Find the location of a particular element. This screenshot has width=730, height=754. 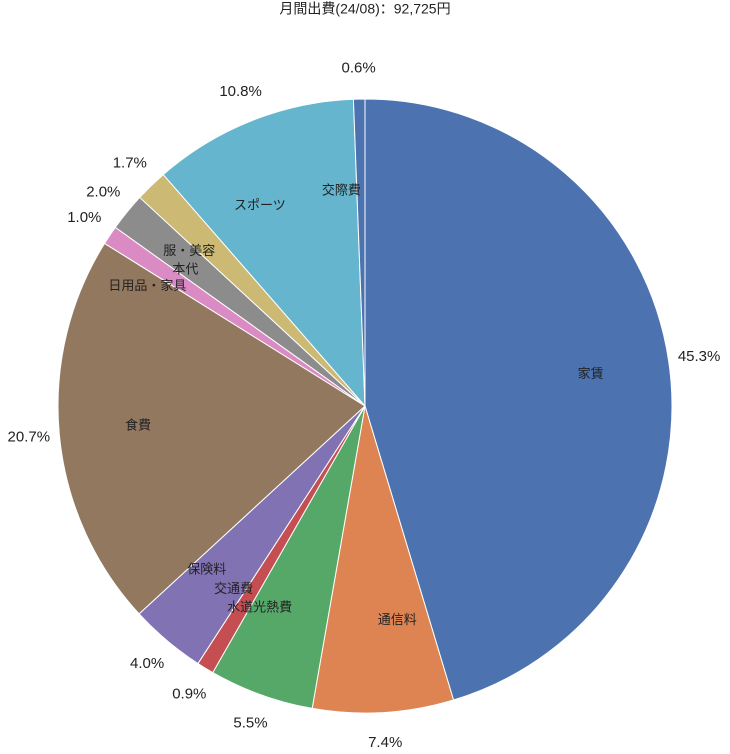

slice-percent-label: 0.9% is located at coordinates (189, 693).